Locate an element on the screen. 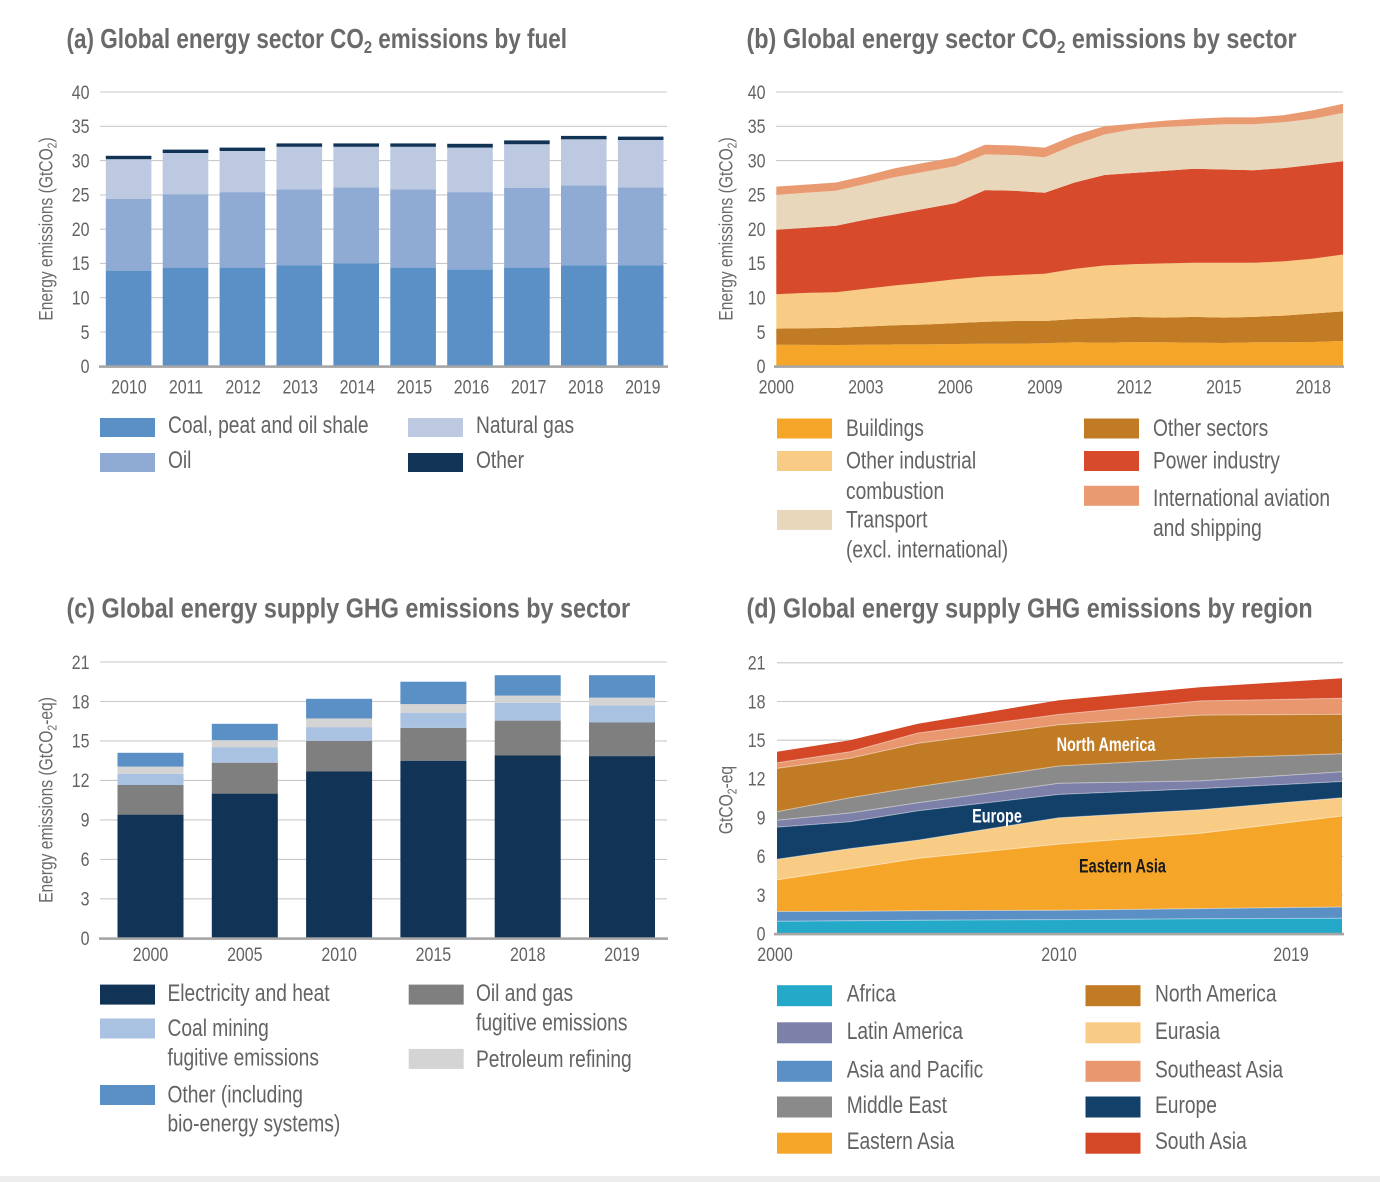  svg-text: 2016 is located at coordinates (471, 387).